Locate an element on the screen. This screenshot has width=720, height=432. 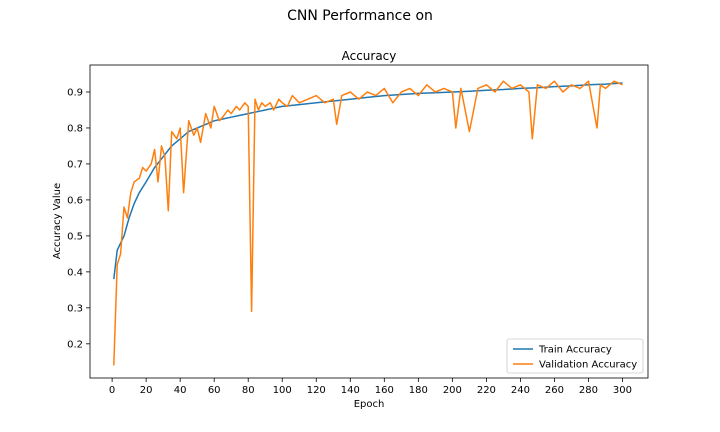
x-tick-label-13: 260 is located at coordinates (554, 390).